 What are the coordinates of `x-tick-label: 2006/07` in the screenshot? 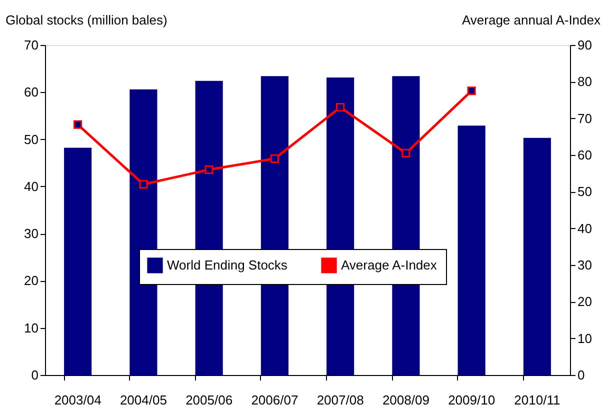 It's located at (274, 400).